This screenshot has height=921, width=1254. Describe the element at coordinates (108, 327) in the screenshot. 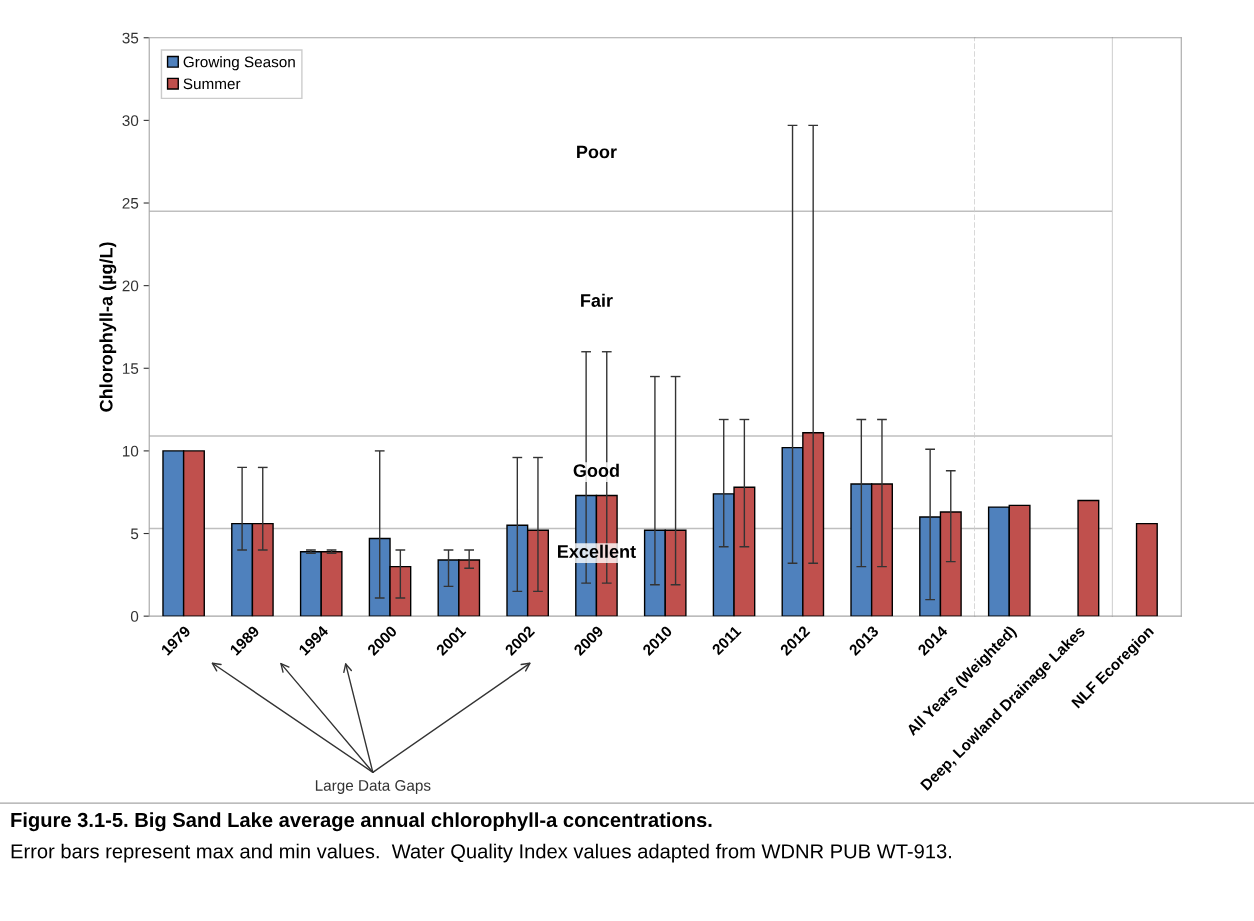

I see `y-axis-title: Chlorophyll-a (µg/L)` at that location.